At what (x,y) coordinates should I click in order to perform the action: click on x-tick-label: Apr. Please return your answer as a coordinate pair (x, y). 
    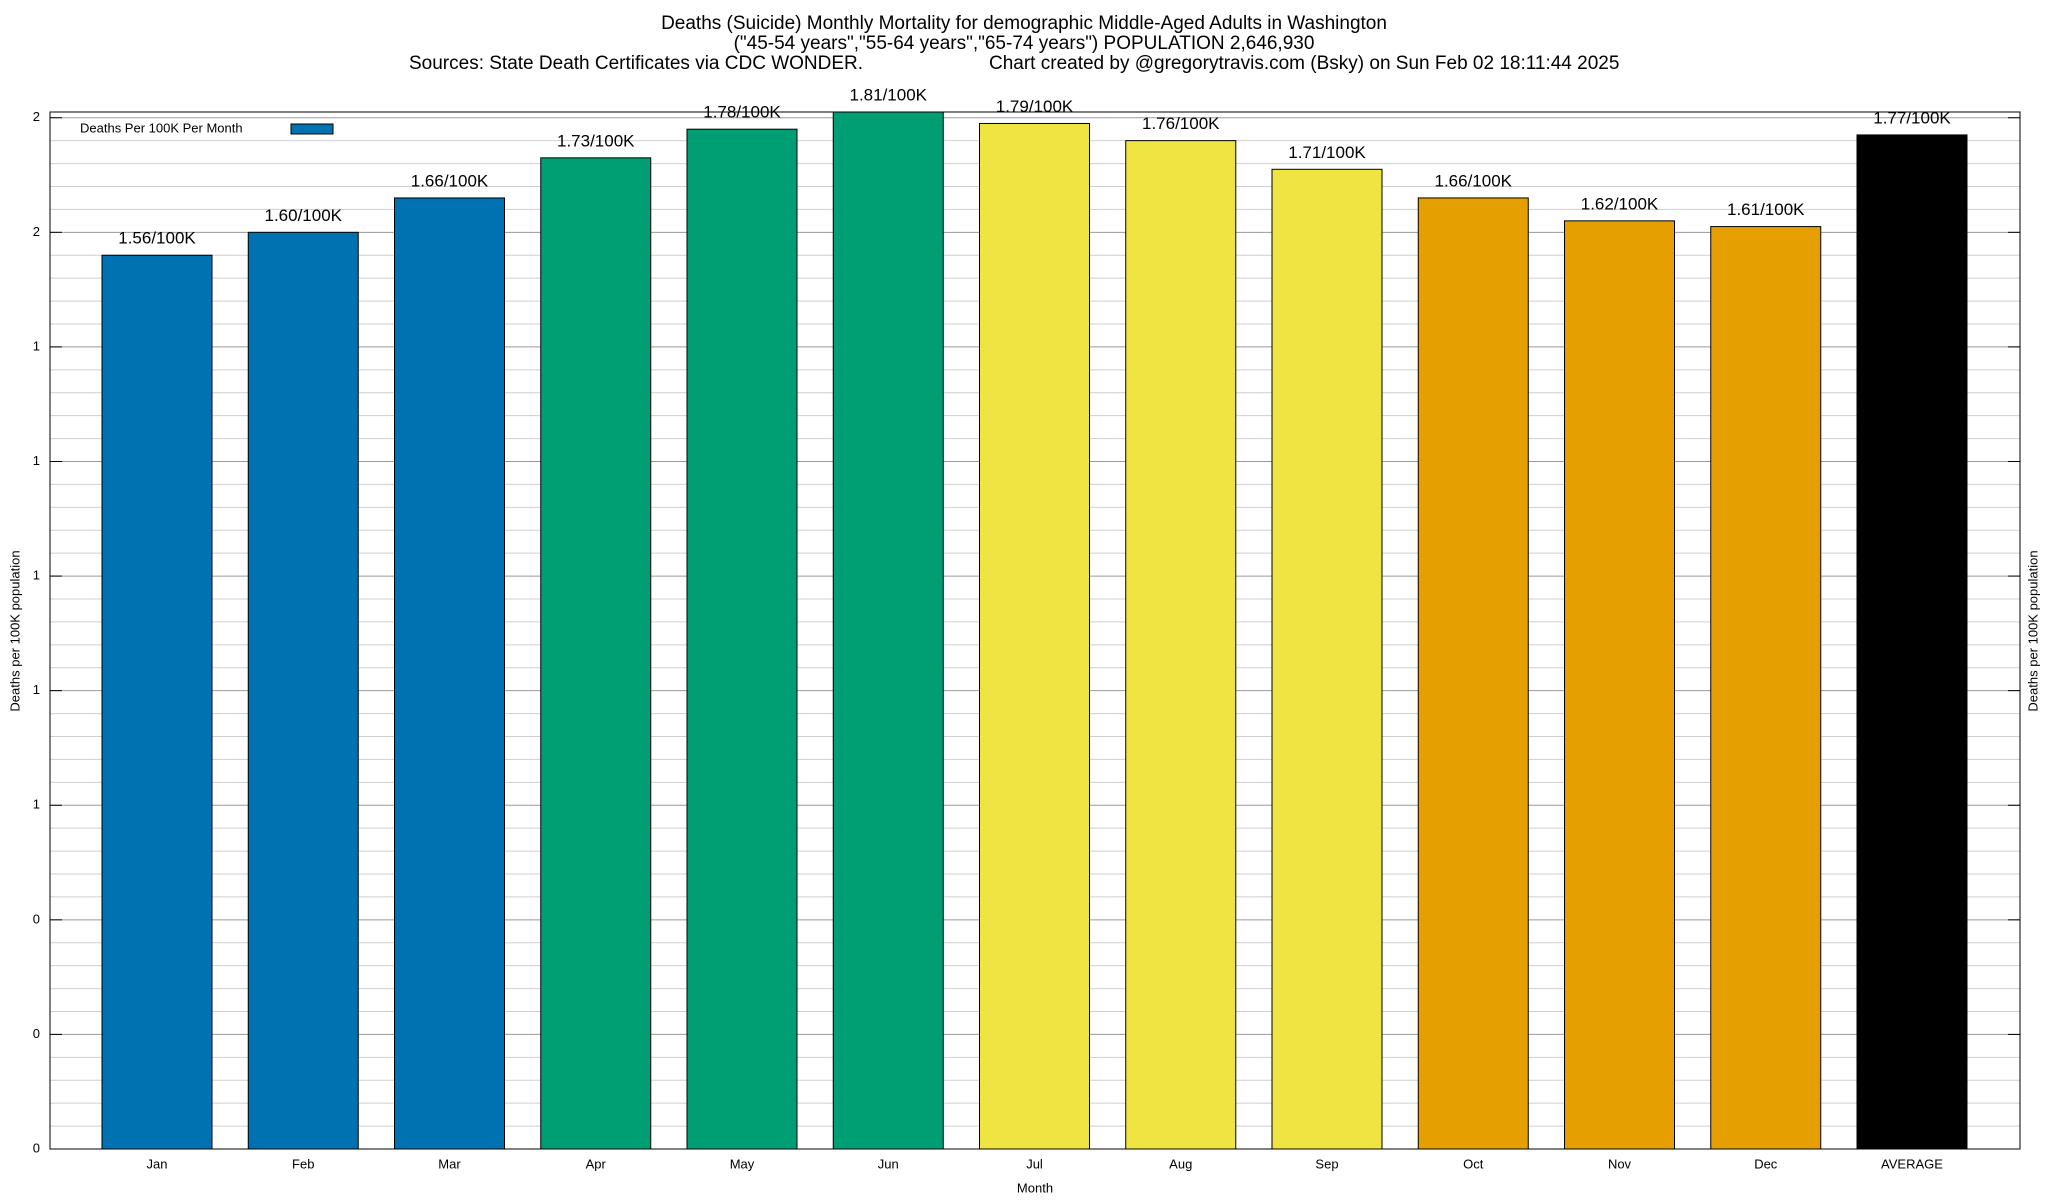
    Looking at the image, I should click on (596, 1163).